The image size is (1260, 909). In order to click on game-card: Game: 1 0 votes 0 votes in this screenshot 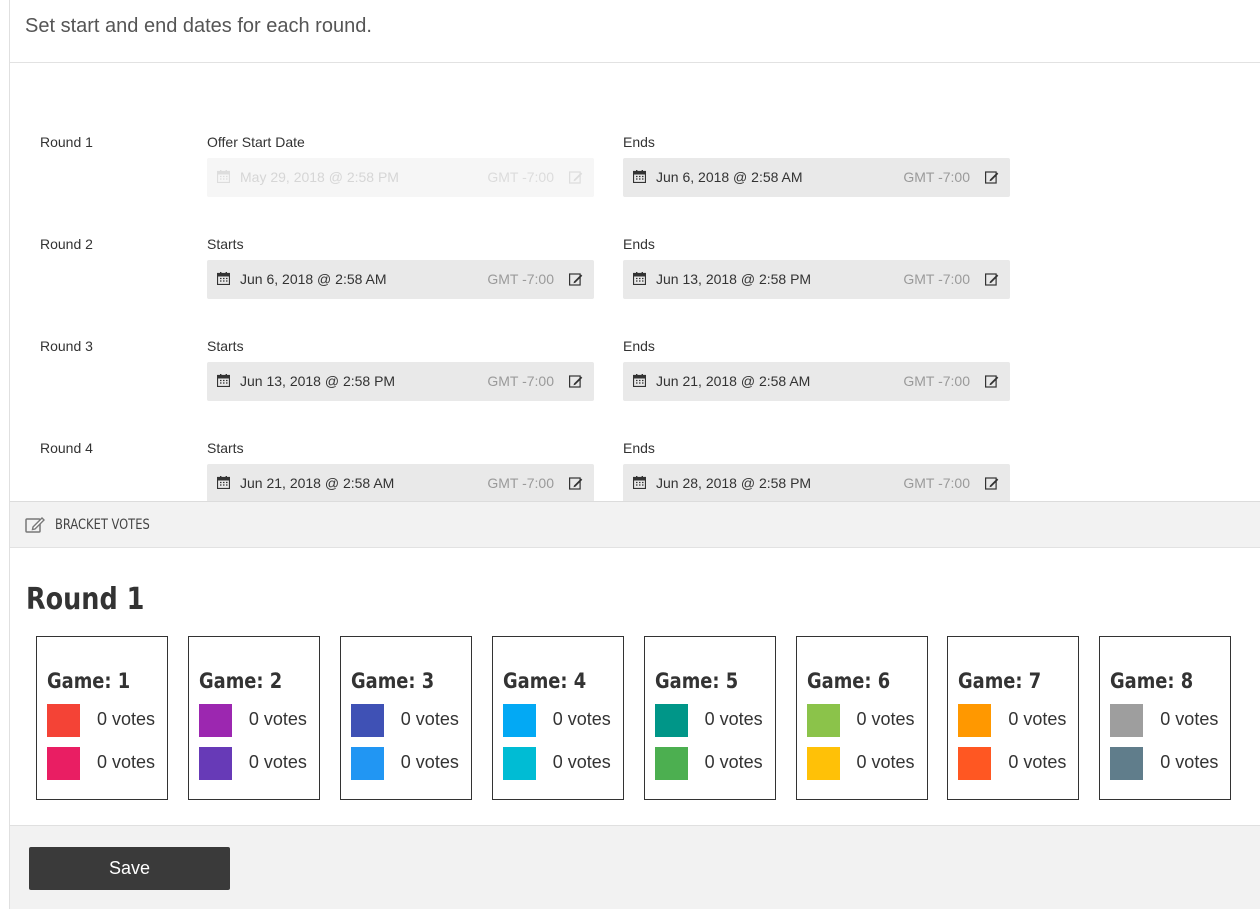, I will do `click(102, 718)`.